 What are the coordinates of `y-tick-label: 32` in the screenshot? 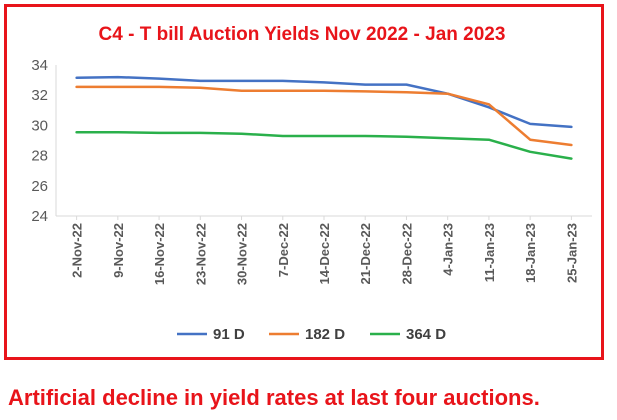 It's located at (39, 95).